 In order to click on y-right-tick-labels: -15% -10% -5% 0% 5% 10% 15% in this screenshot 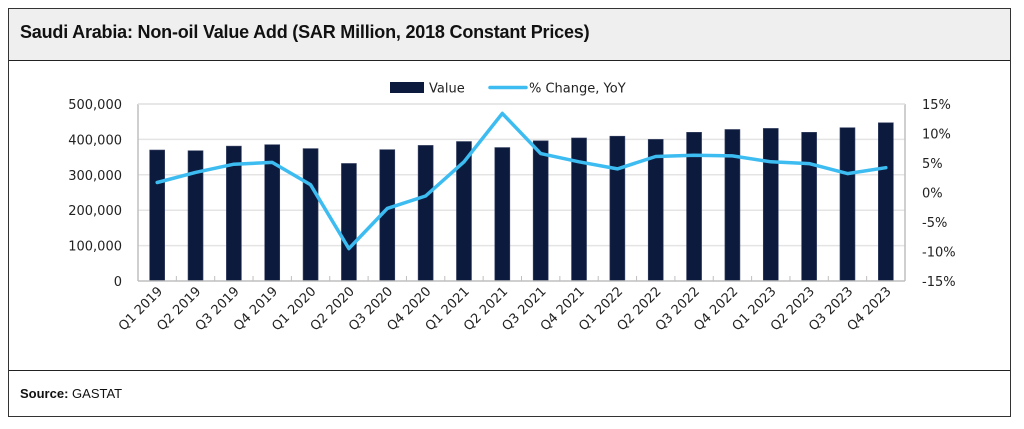, I will do `click(939, 194)`.